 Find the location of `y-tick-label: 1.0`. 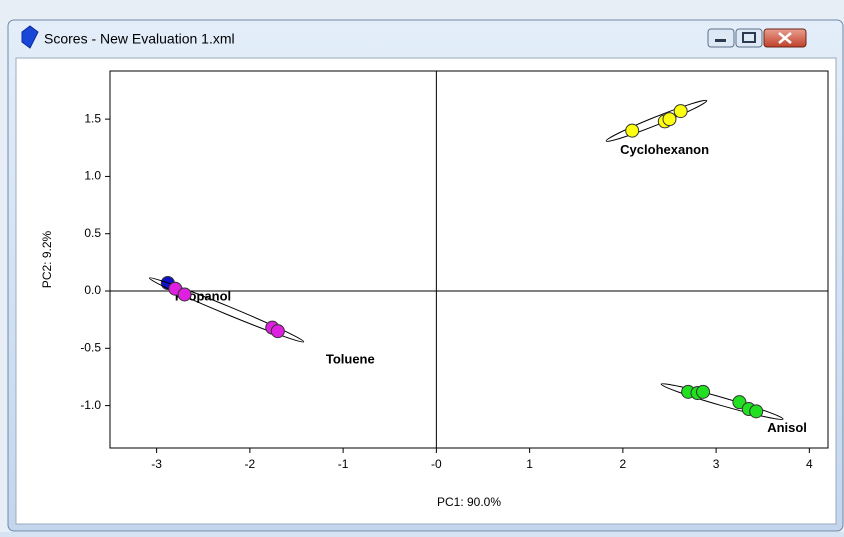

y-tick-label: 1.0 is located at coordinates (92, 176).